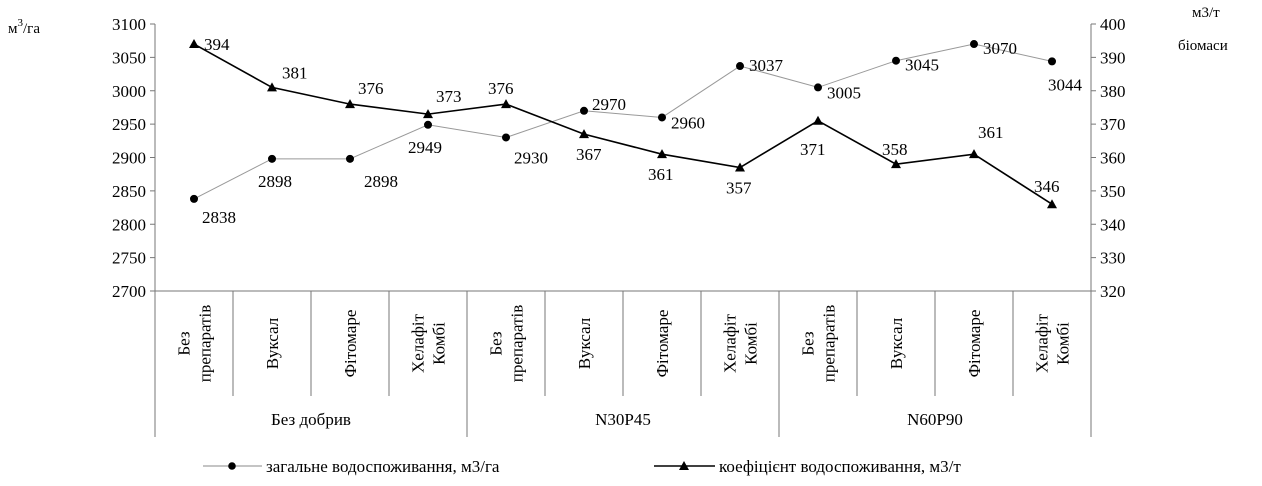 The width and height of the screenshot is (1262, 486). I want to click on series-2-data-label: 367, so click(589, 154).